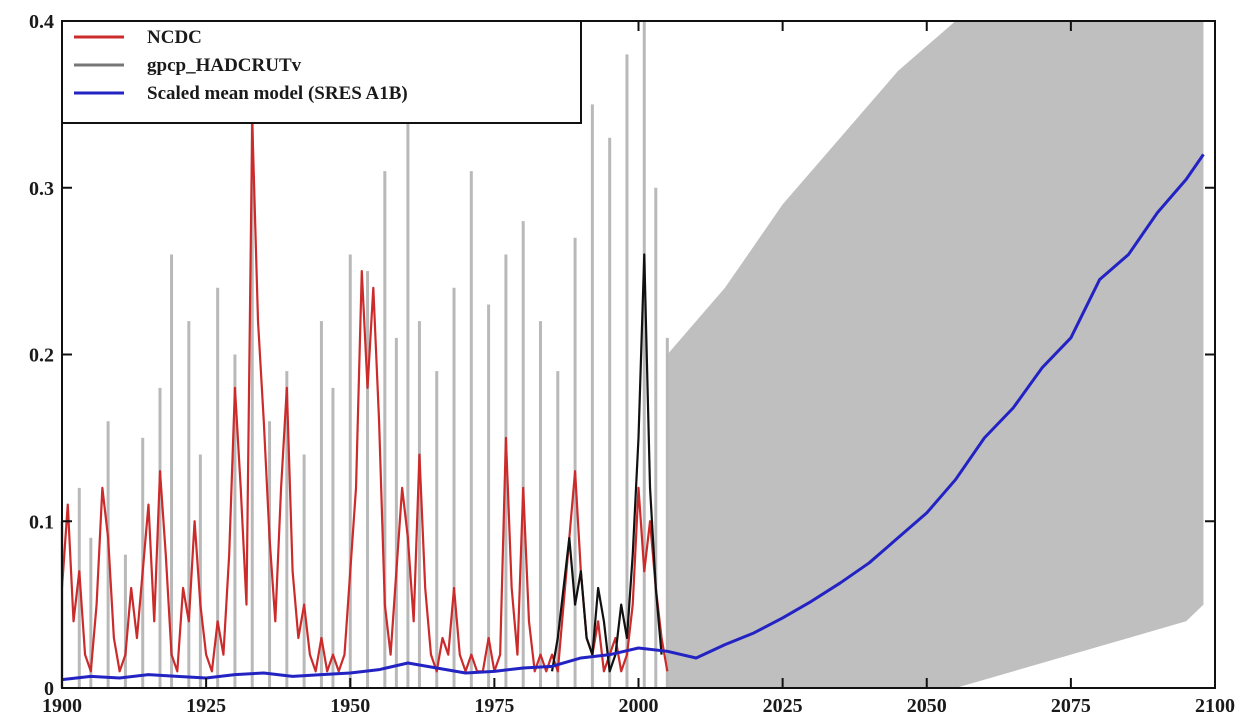 Image resolution: width=1259 pixels, height=722 pixels. I want to click on x-tick-label-5: 2025, so click(783, 706).